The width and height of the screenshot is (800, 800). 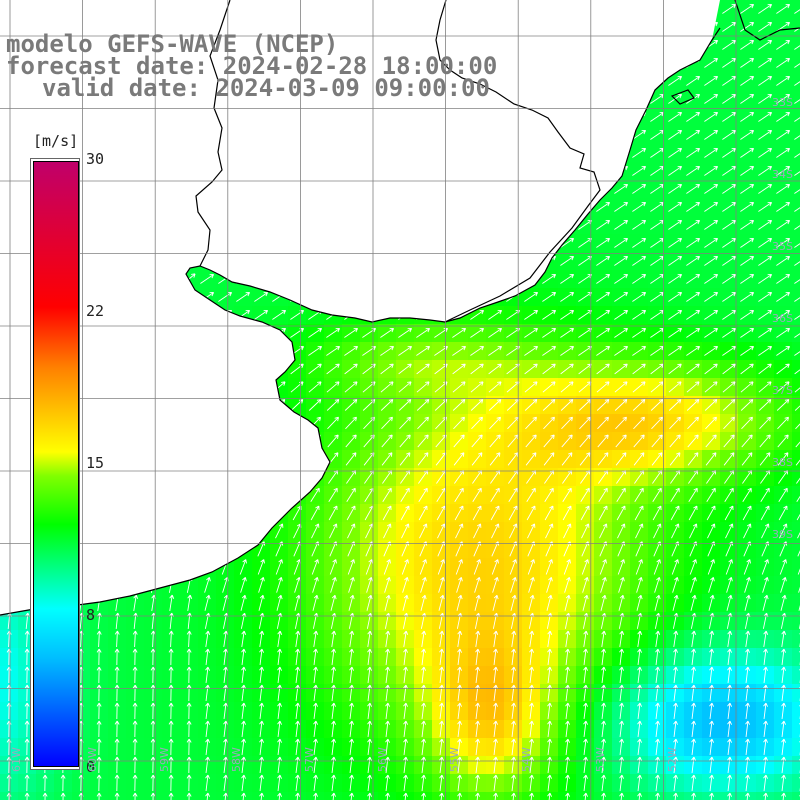 I want to click on colorbar-tick-8: 8, so click(x=91, y=615).